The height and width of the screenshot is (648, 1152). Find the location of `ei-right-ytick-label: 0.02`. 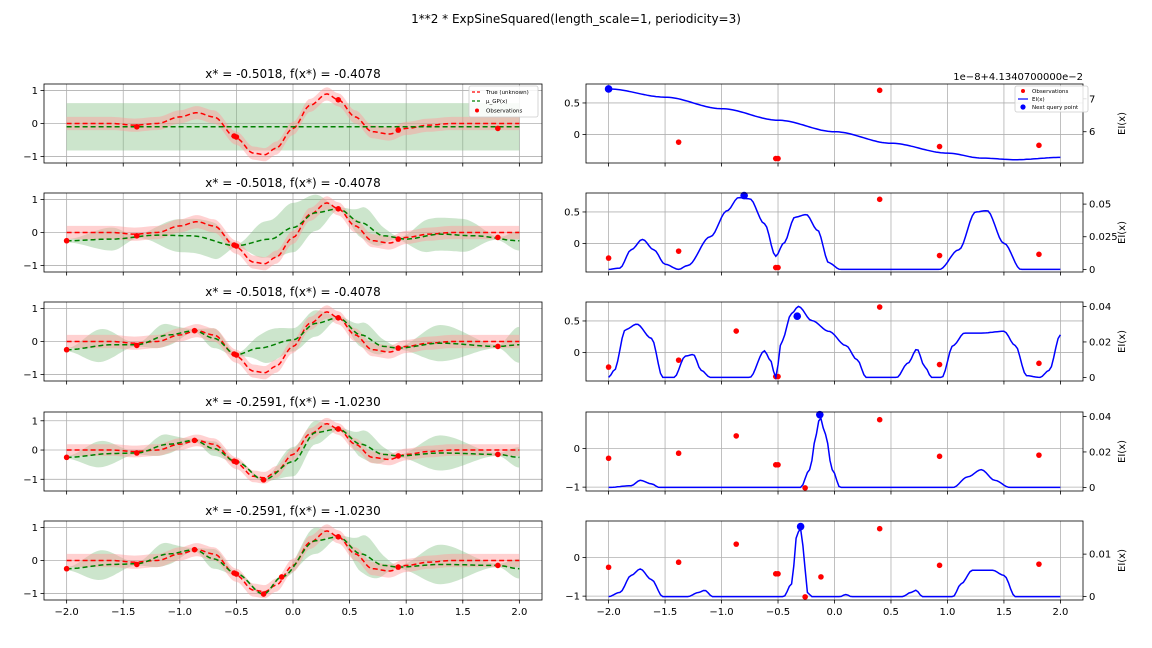

ei-right-ytick-label: 0.02 is located at coordinates (1100, 452).